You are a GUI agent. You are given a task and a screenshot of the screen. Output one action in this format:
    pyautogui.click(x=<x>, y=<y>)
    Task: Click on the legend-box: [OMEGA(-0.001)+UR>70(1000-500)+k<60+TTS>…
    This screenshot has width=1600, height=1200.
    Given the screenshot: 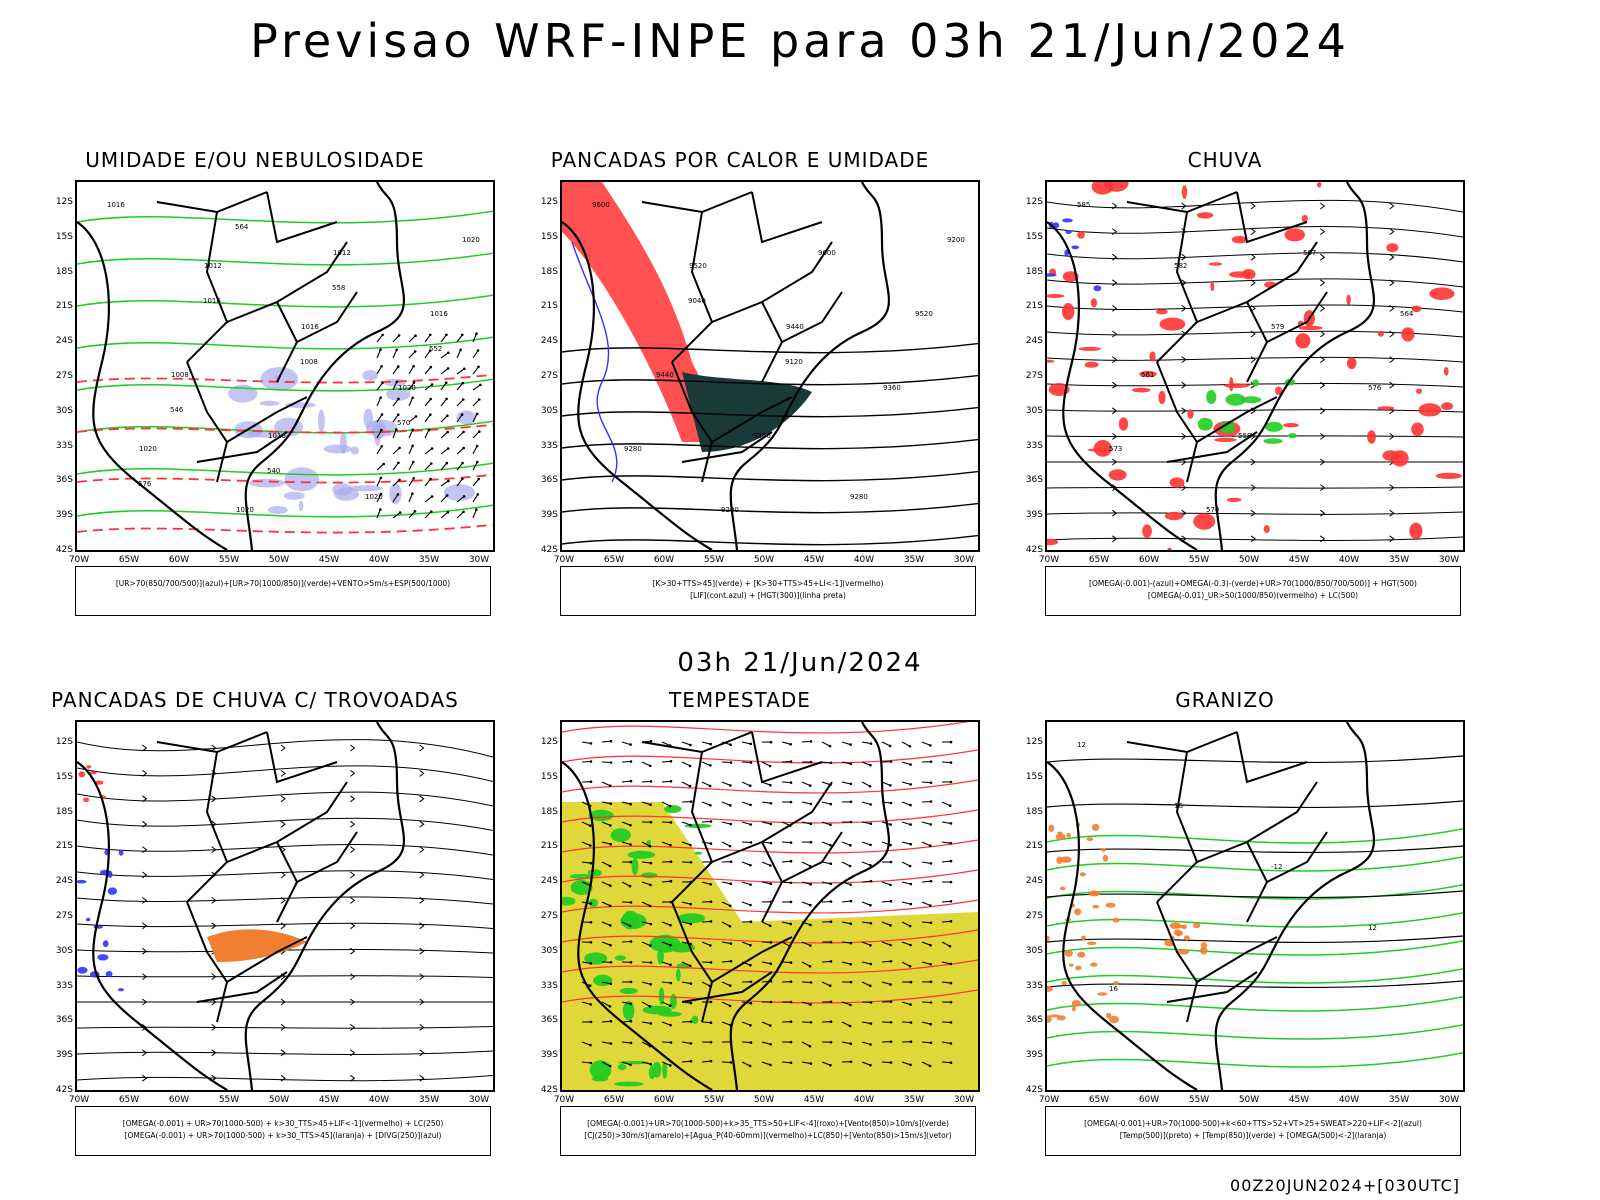 What is the action you would take?
    pyautogui.click(x=1253, y=1131)
    